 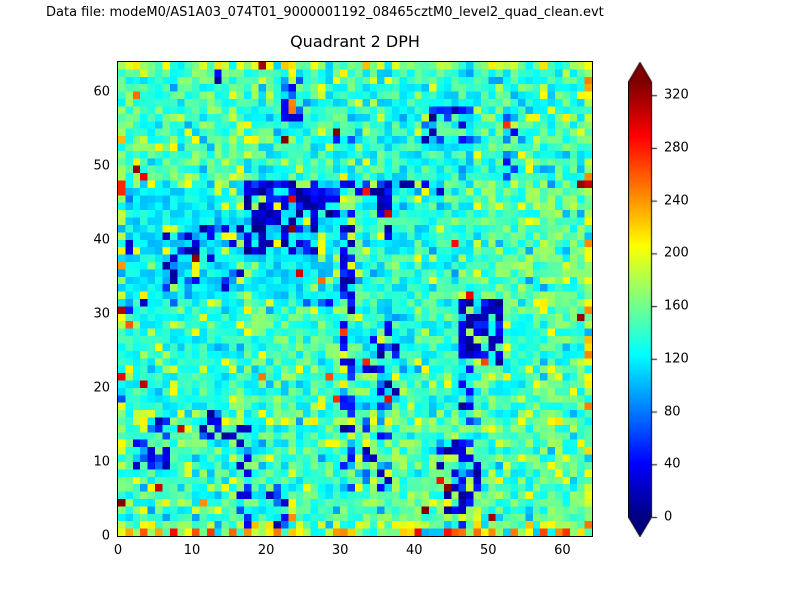 I want to click on x-tick-label: 0, so click(x=118, y=550).